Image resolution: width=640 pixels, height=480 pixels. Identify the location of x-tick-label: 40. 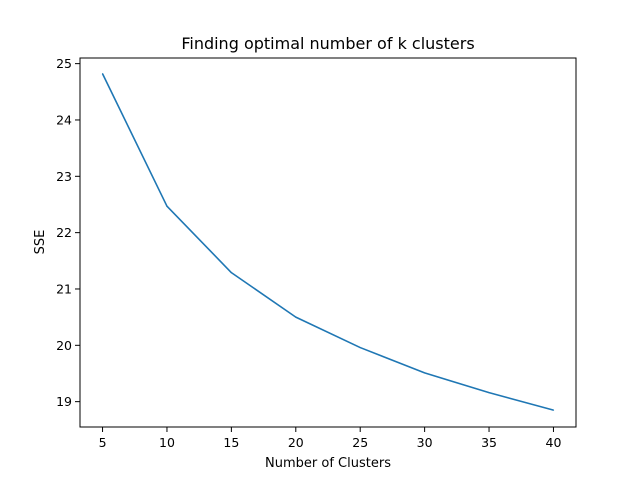
(554, 442).